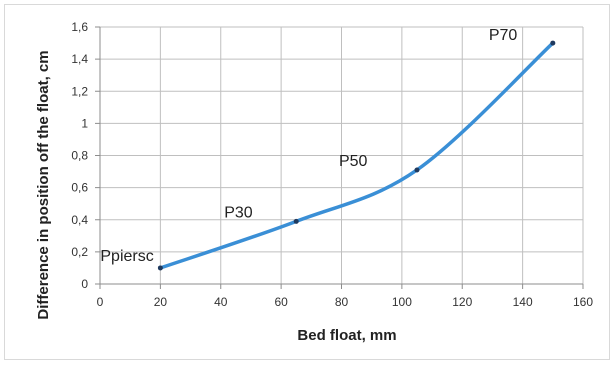 The image size is (616, 367). I want to click on x-tick-label: 100, so click(402, 302).